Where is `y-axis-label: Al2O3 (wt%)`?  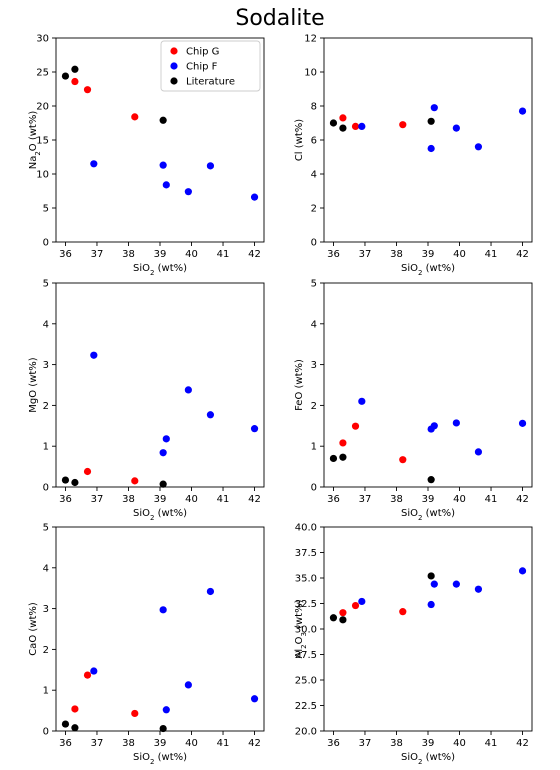 y-axis-label: Al2O3 (wt%) is located at coordinates (301, 628).